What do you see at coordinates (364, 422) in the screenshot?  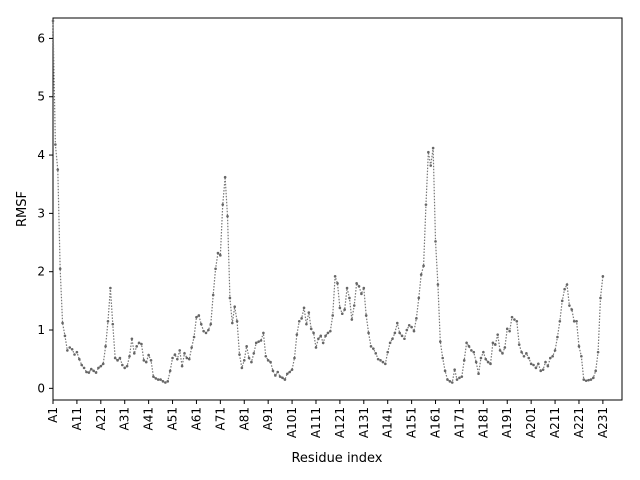 I see `x-tick-label: A131` at bounding box center [364, 422].